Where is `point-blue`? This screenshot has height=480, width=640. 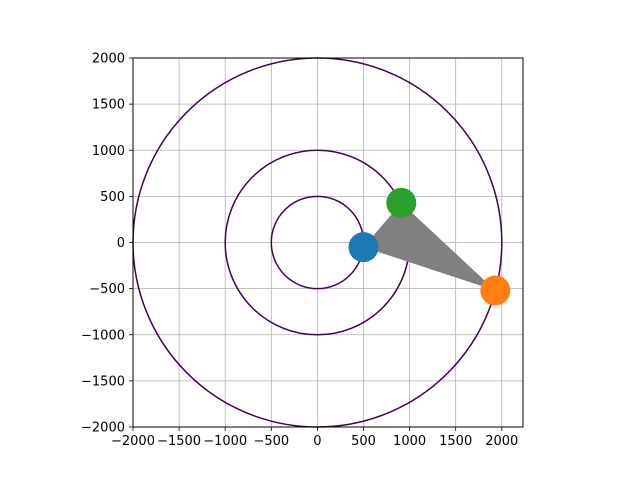
point-blue is located at coordinates (363, 247).